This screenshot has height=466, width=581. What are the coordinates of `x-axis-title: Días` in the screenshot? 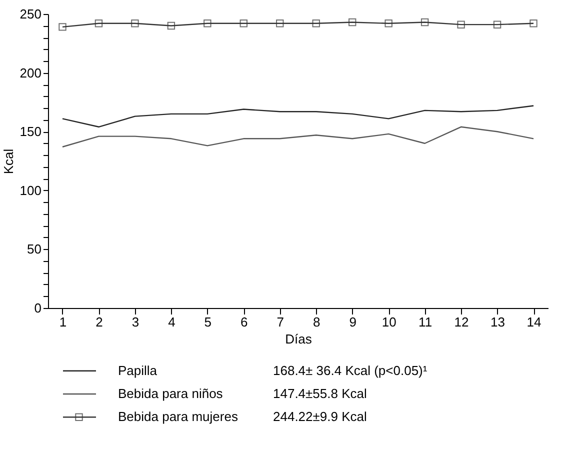 It's located at (298, 339).